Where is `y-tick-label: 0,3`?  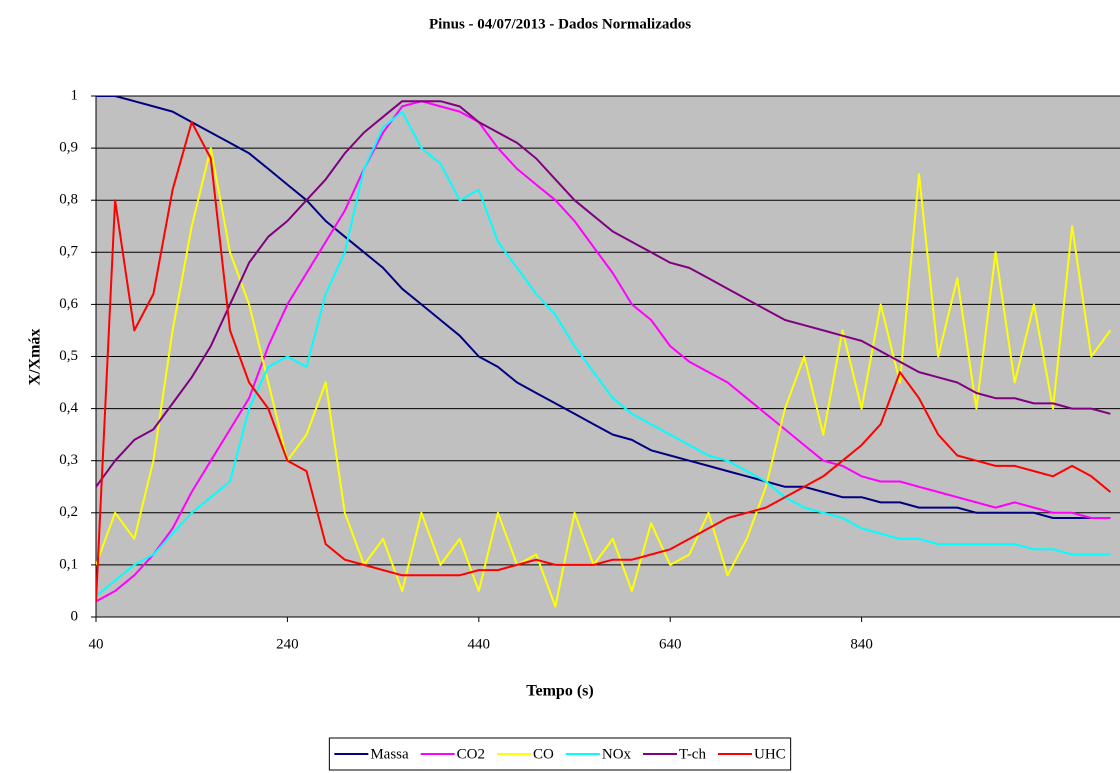 y-tick-label: 0,3 is located at coordinates (68, 460).